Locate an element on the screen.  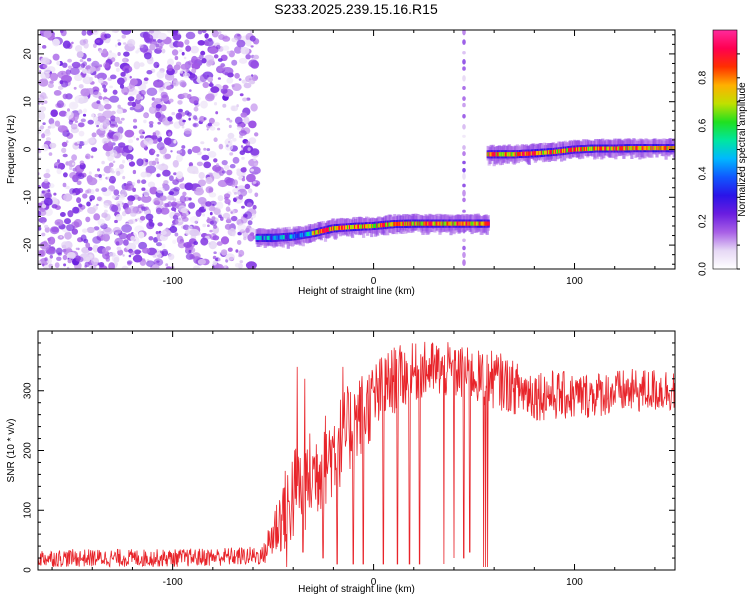
y-tick-label: 300 is located at coordinates (28, 390).